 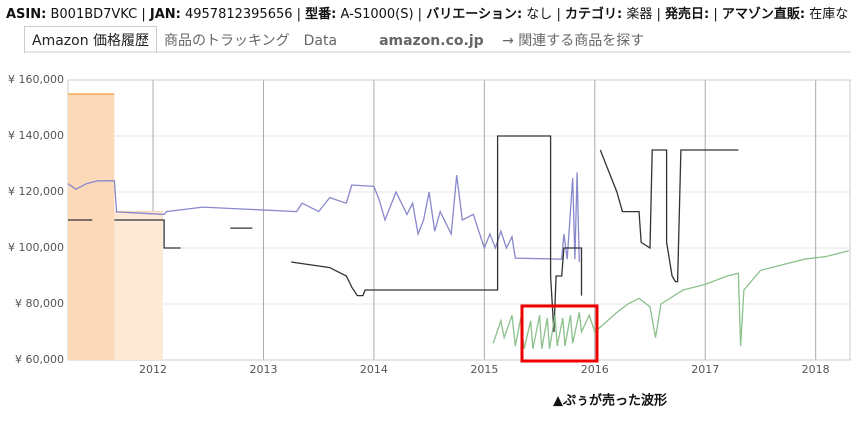 What do you see at coordinates (153, 369) in the screenshot?
I see `x-tick-label: 2012` at bounding box center [153, 369].